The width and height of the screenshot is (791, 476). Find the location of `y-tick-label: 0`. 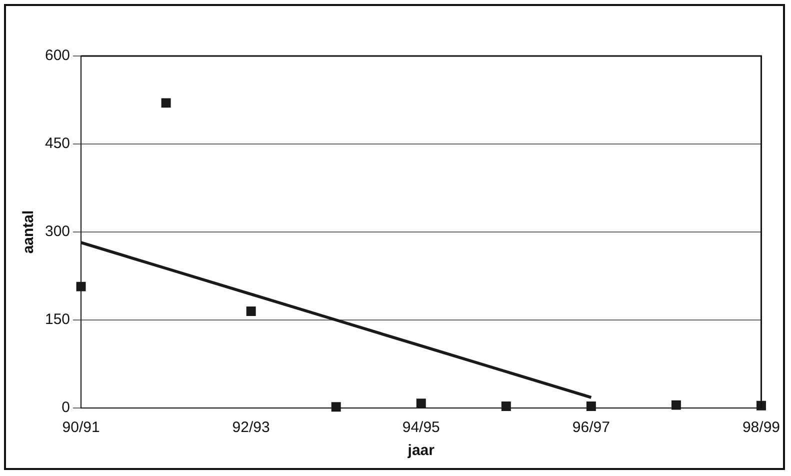

y-tick-label: 0 is located at coordinates (66, 407).